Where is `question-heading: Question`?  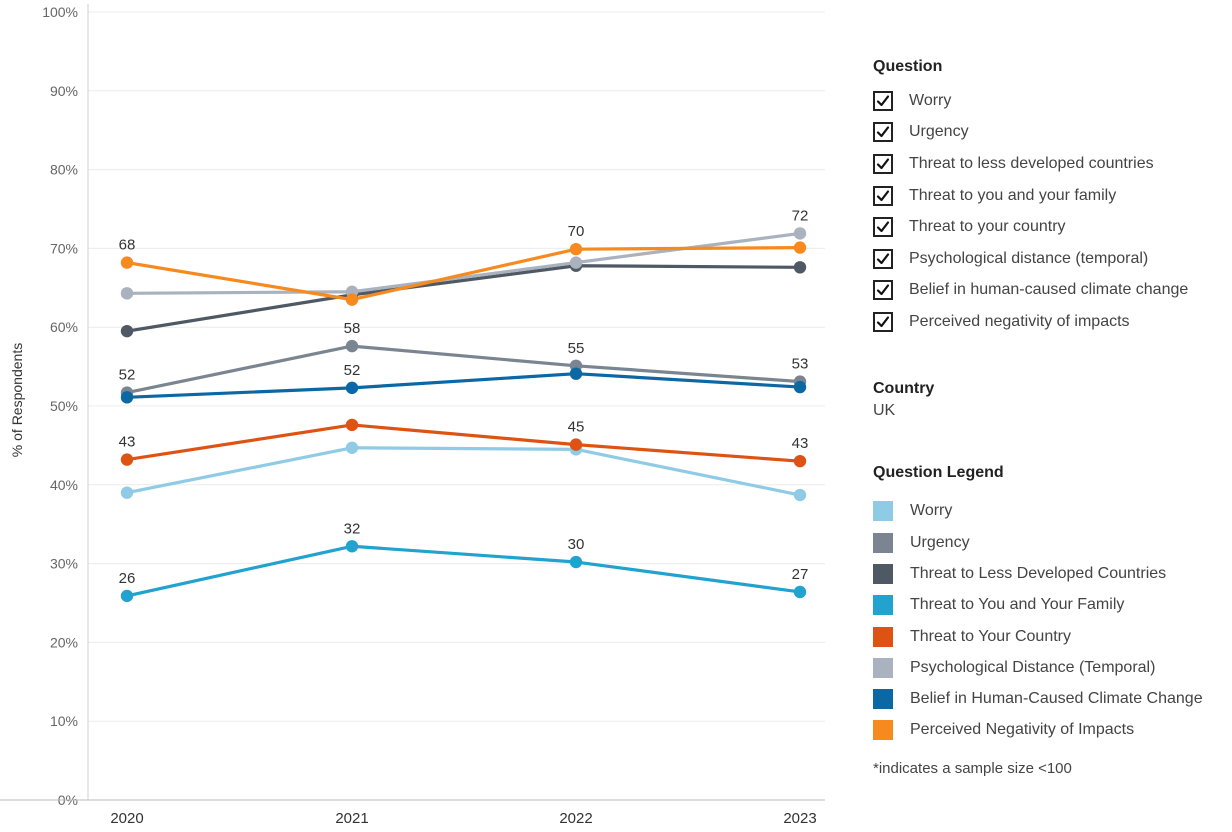 question-heading: Question is located at coordinates (908, 66).